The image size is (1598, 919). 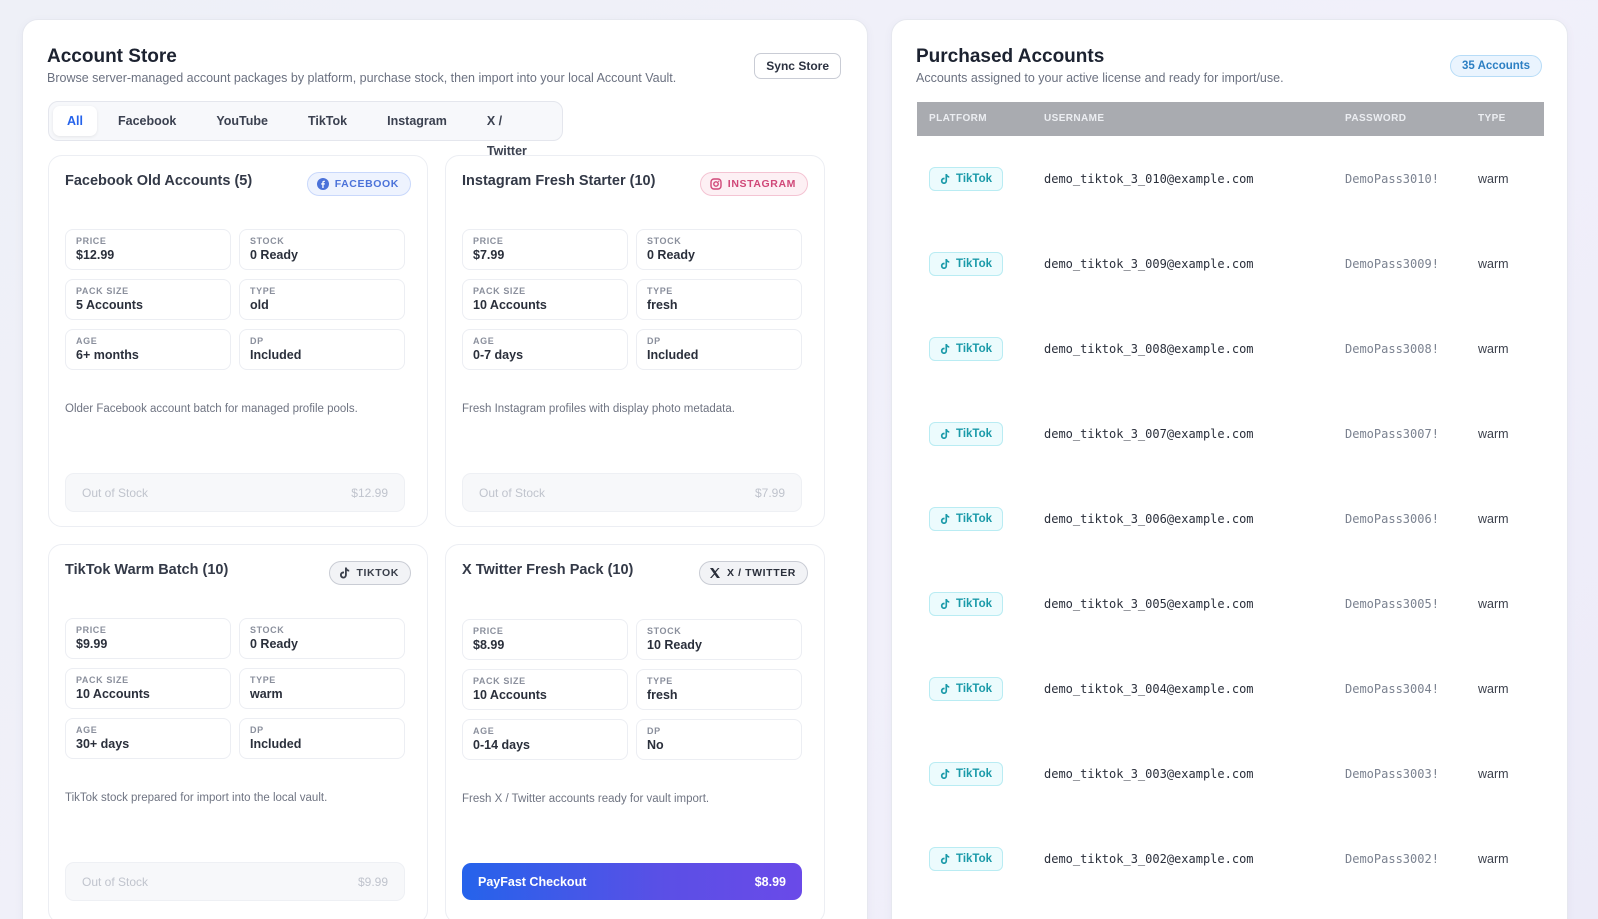 What do you see at coordinates (369, 492) in the screenshot?
I see `action-price: $12.99` at bounding box center [369, 492].